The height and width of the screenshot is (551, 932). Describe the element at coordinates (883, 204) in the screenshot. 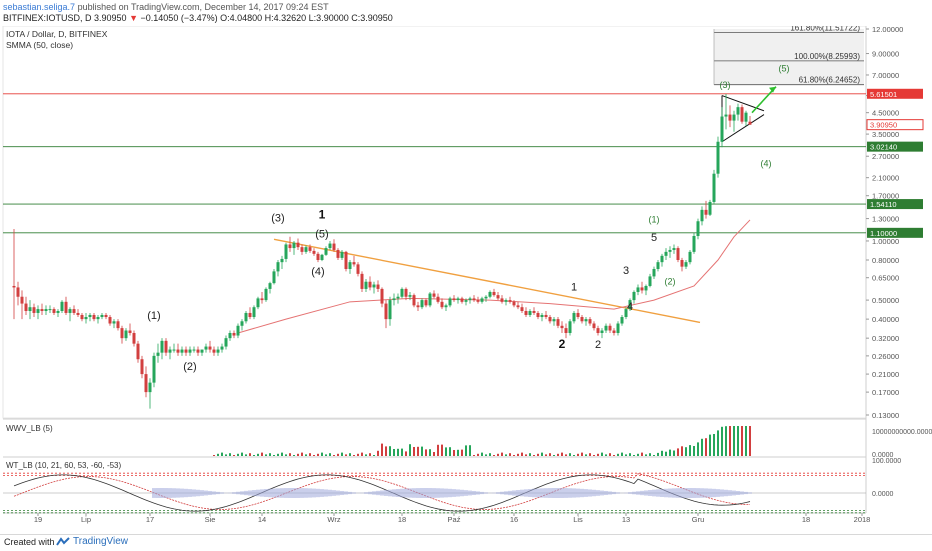

I see `price-label: 1.54110` at that location.